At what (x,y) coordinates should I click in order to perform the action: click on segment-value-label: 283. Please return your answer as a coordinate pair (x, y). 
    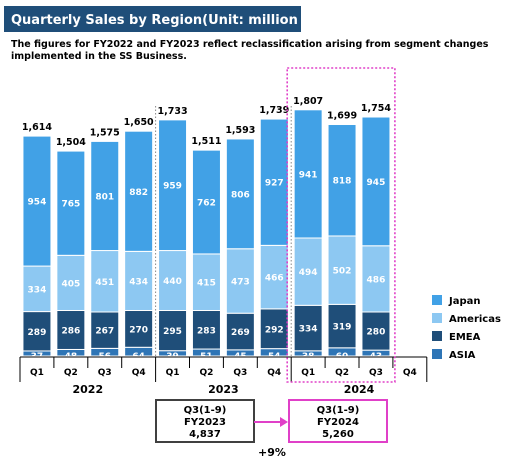
    Looking at the image, I should click on (206, 331).